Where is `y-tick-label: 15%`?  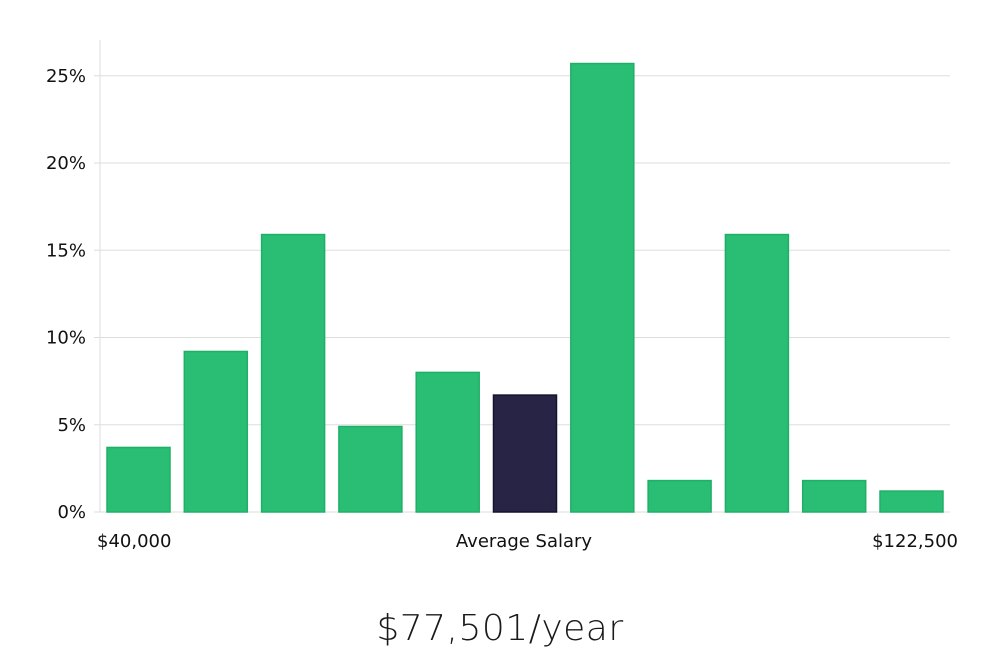
y-tick-label: 15% is located at coordinates (66, 250).